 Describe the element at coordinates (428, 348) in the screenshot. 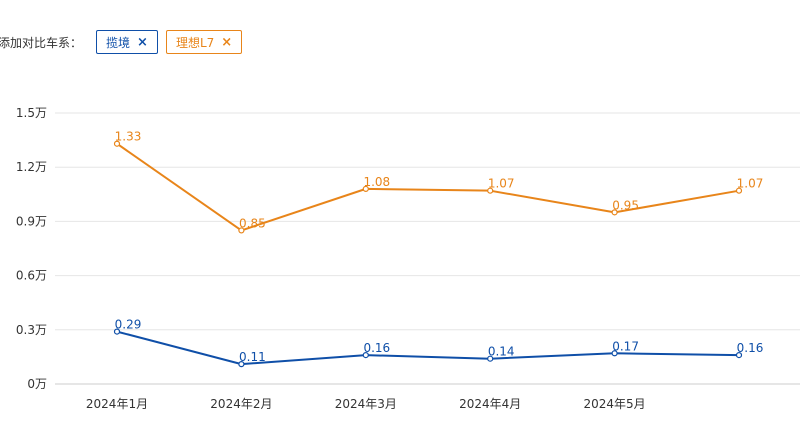

I see `series-line` at that location.